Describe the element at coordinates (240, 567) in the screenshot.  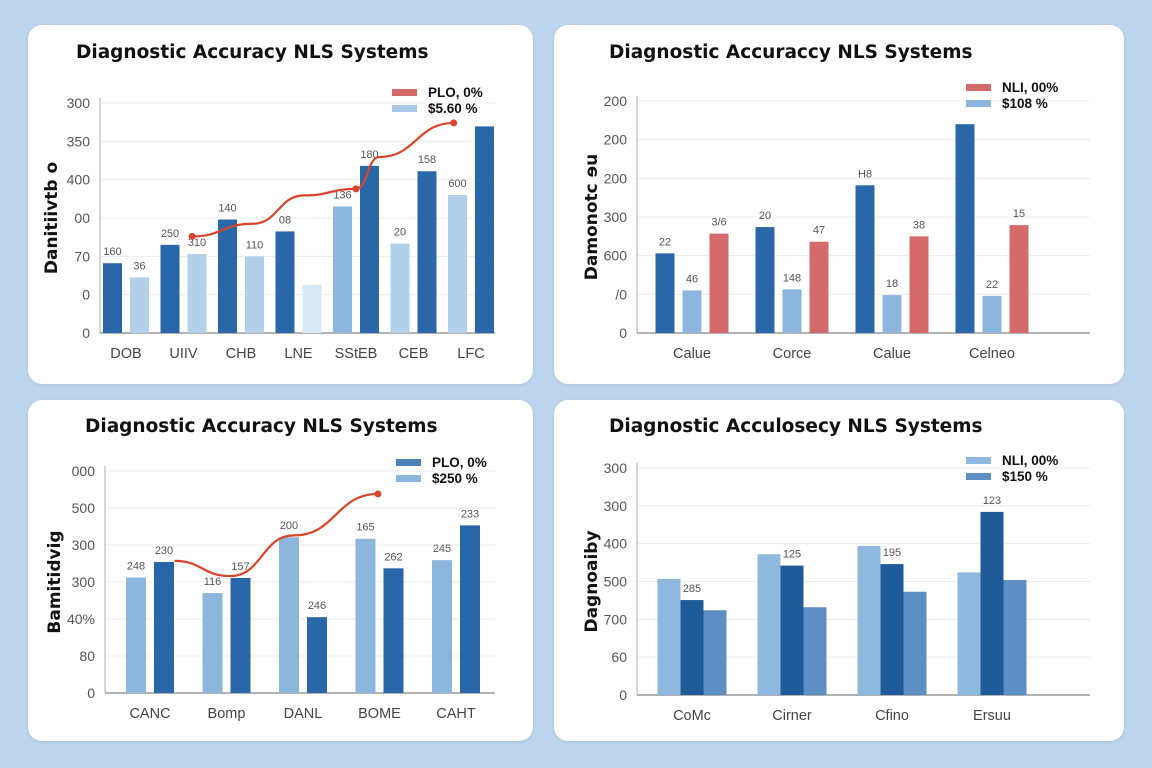
I see `data-label: 157` at that location.